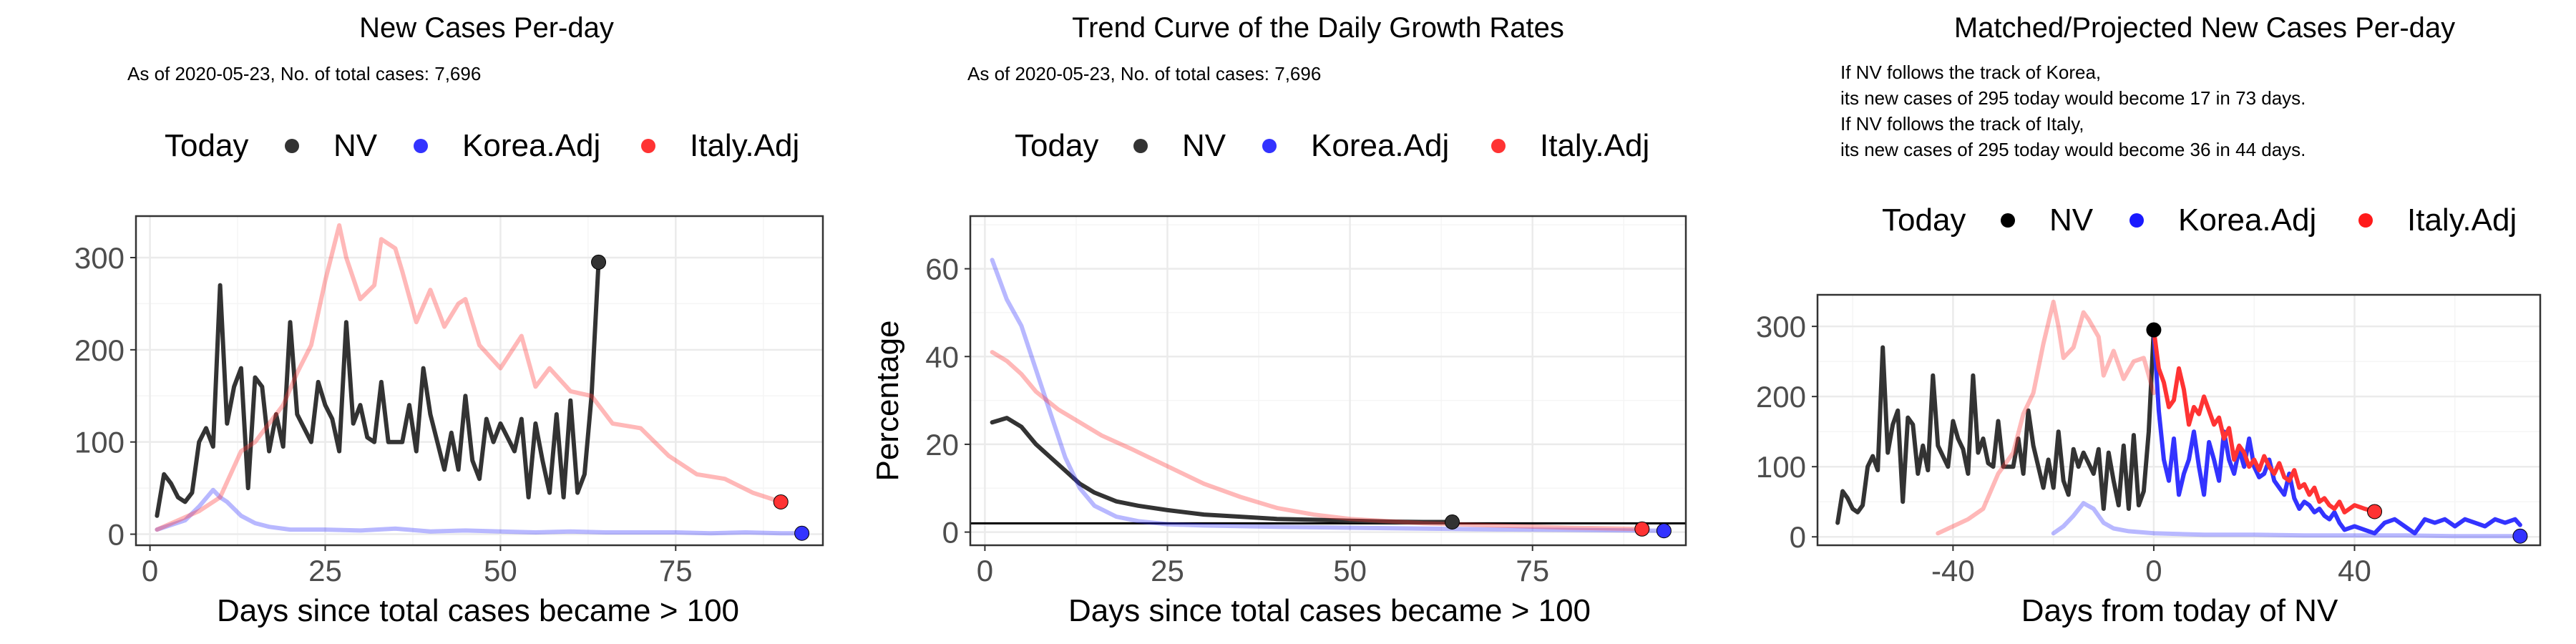 Image resolution: width=2576 pixels, height=644 pixels. I want to click on panel-2-y-tick-label: 20, so click(942, 445).